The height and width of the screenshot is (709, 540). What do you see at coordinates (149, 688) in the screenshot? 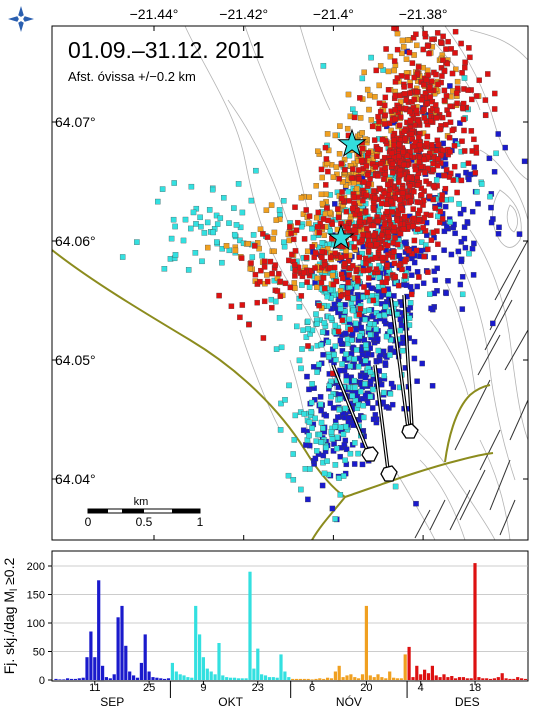
I see `histogram-day-tick-label: 25` at bounding box center [149, 688].